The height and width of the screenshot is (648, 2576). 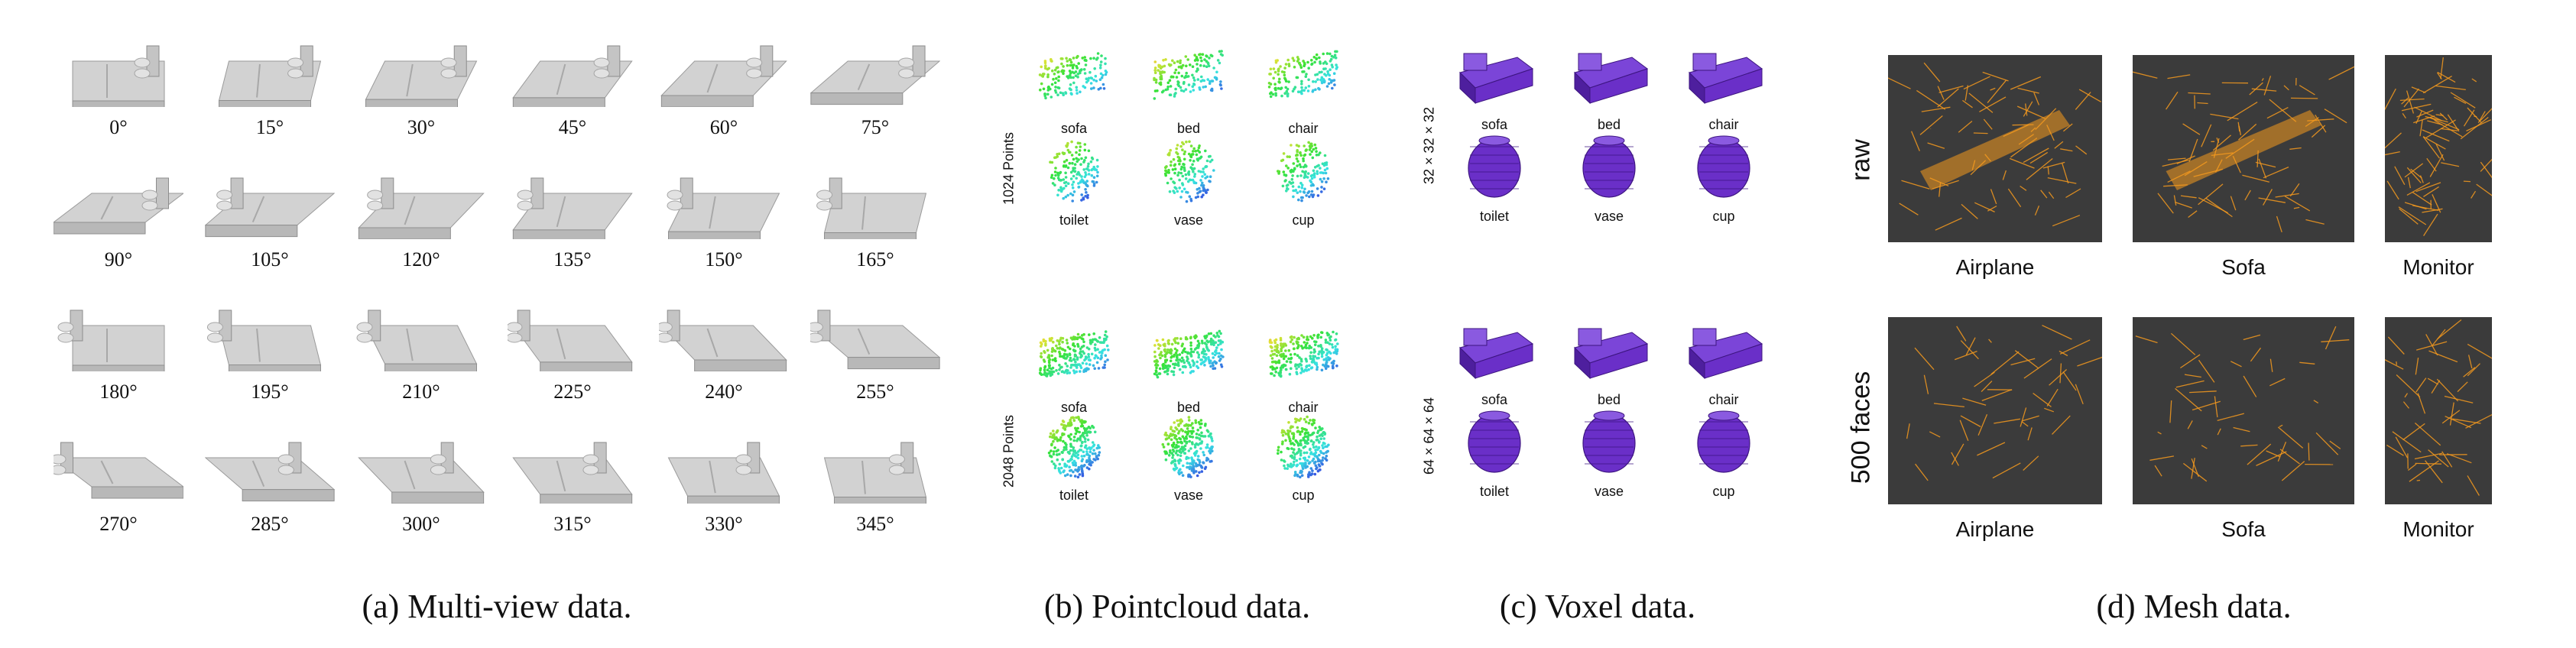 I want to click on angle-label: 180°, so click(x=118, y=392).